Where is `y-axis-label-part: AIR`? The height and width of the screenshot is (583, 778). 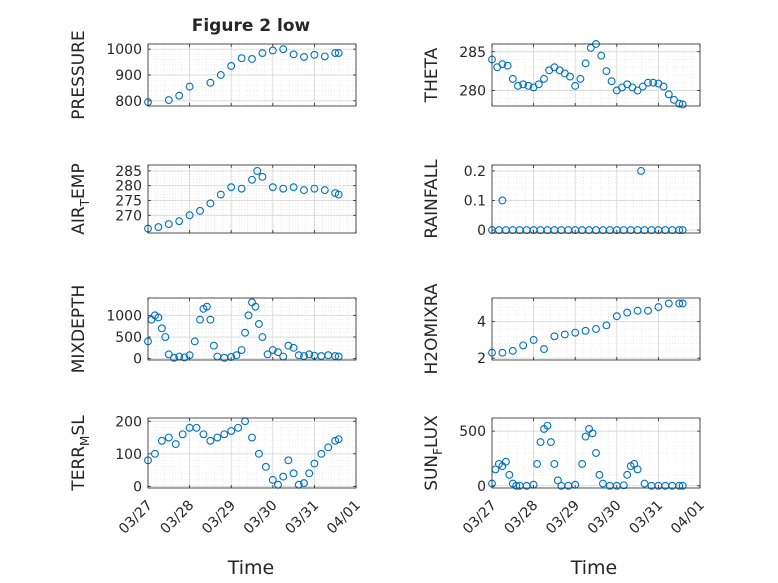
y-axis-label-part: AIR is located at coordinates (79, 220).